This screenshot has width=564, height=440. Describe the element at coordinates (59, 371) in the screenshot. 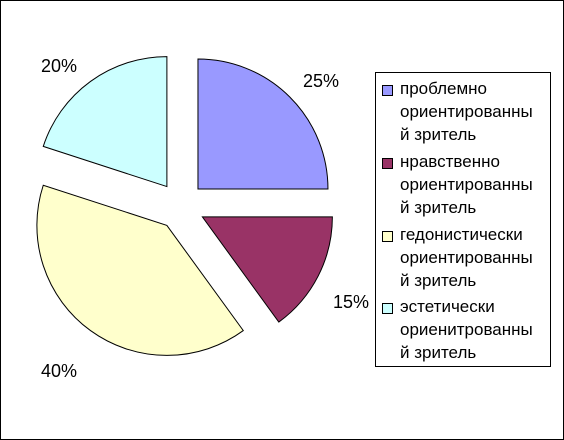

I see `value-label-hedonistic: 40%` at that location.